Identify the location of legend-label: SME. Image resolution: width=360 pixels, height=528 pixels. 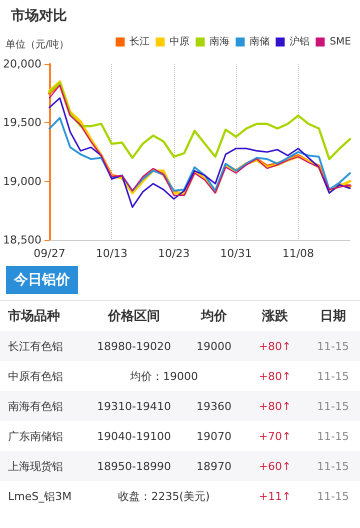
(341, 42).